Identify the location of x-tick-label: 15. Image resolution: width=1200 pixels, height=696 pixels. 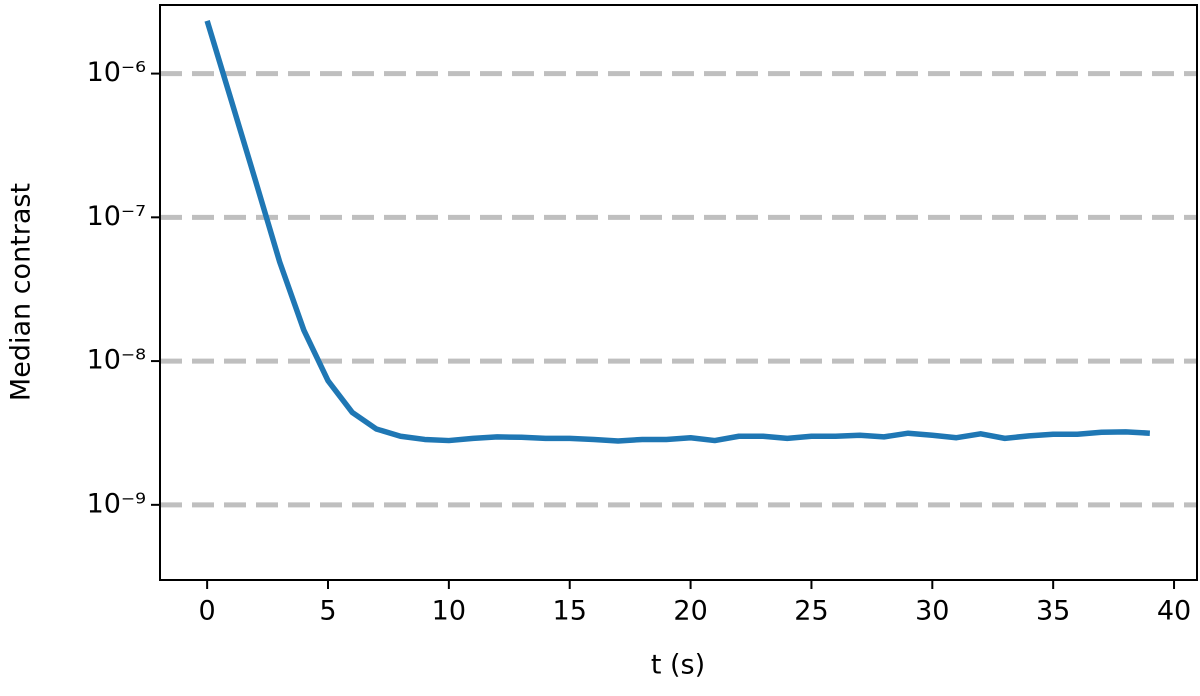
(570, 611).